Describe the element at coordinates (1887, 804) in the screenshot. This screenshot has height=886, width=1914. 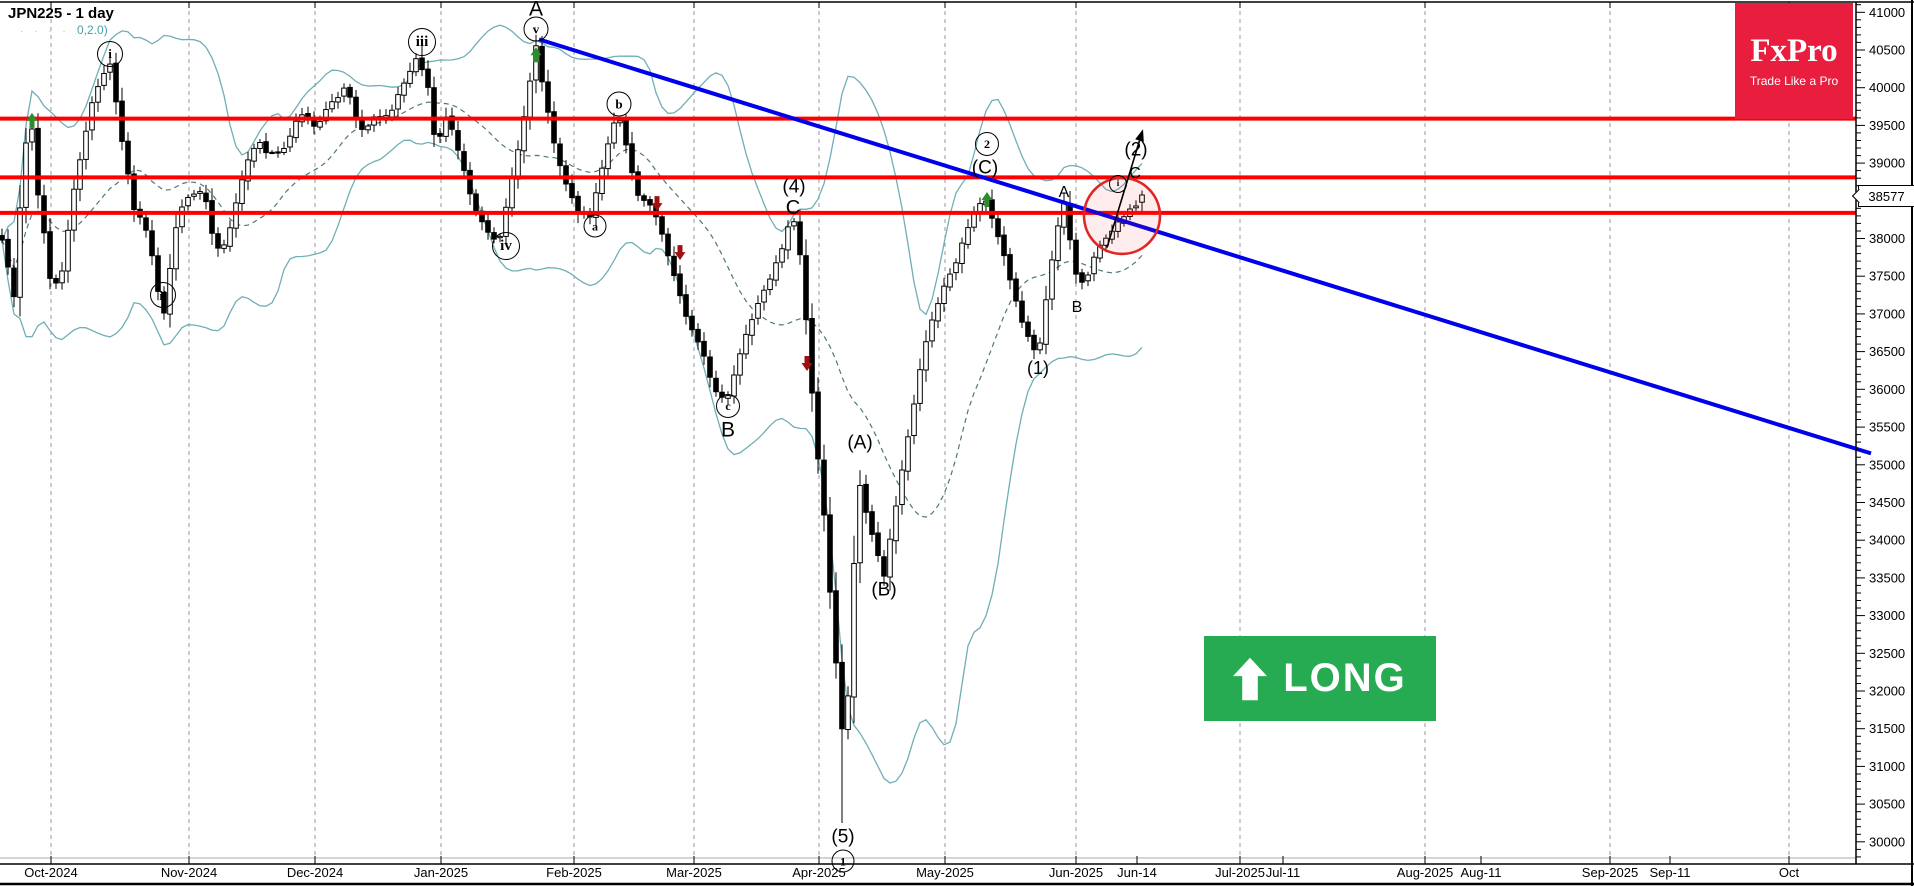
I see `svg-text: 30500` at that location.